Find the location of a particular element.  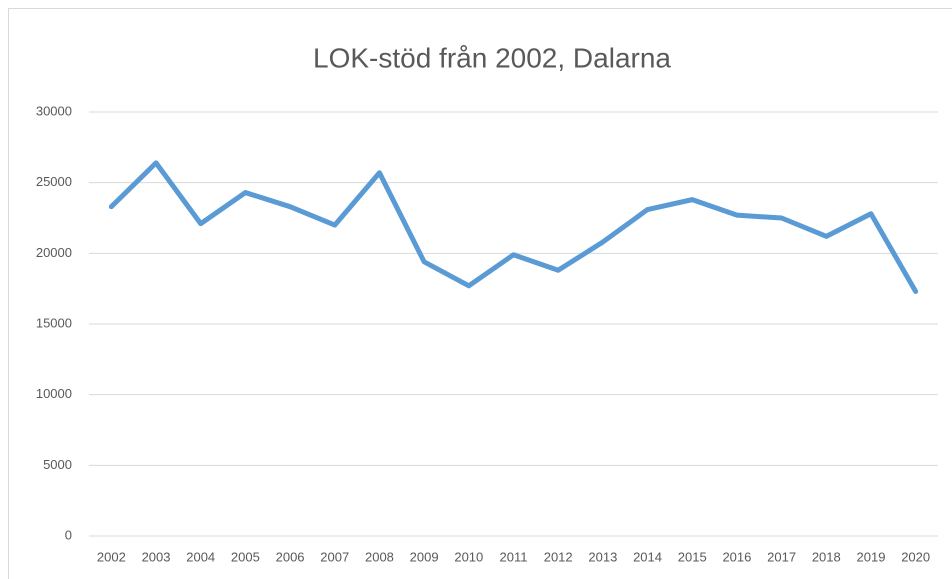

x-tick-label: 2018 is located at coordinates (826, 556).